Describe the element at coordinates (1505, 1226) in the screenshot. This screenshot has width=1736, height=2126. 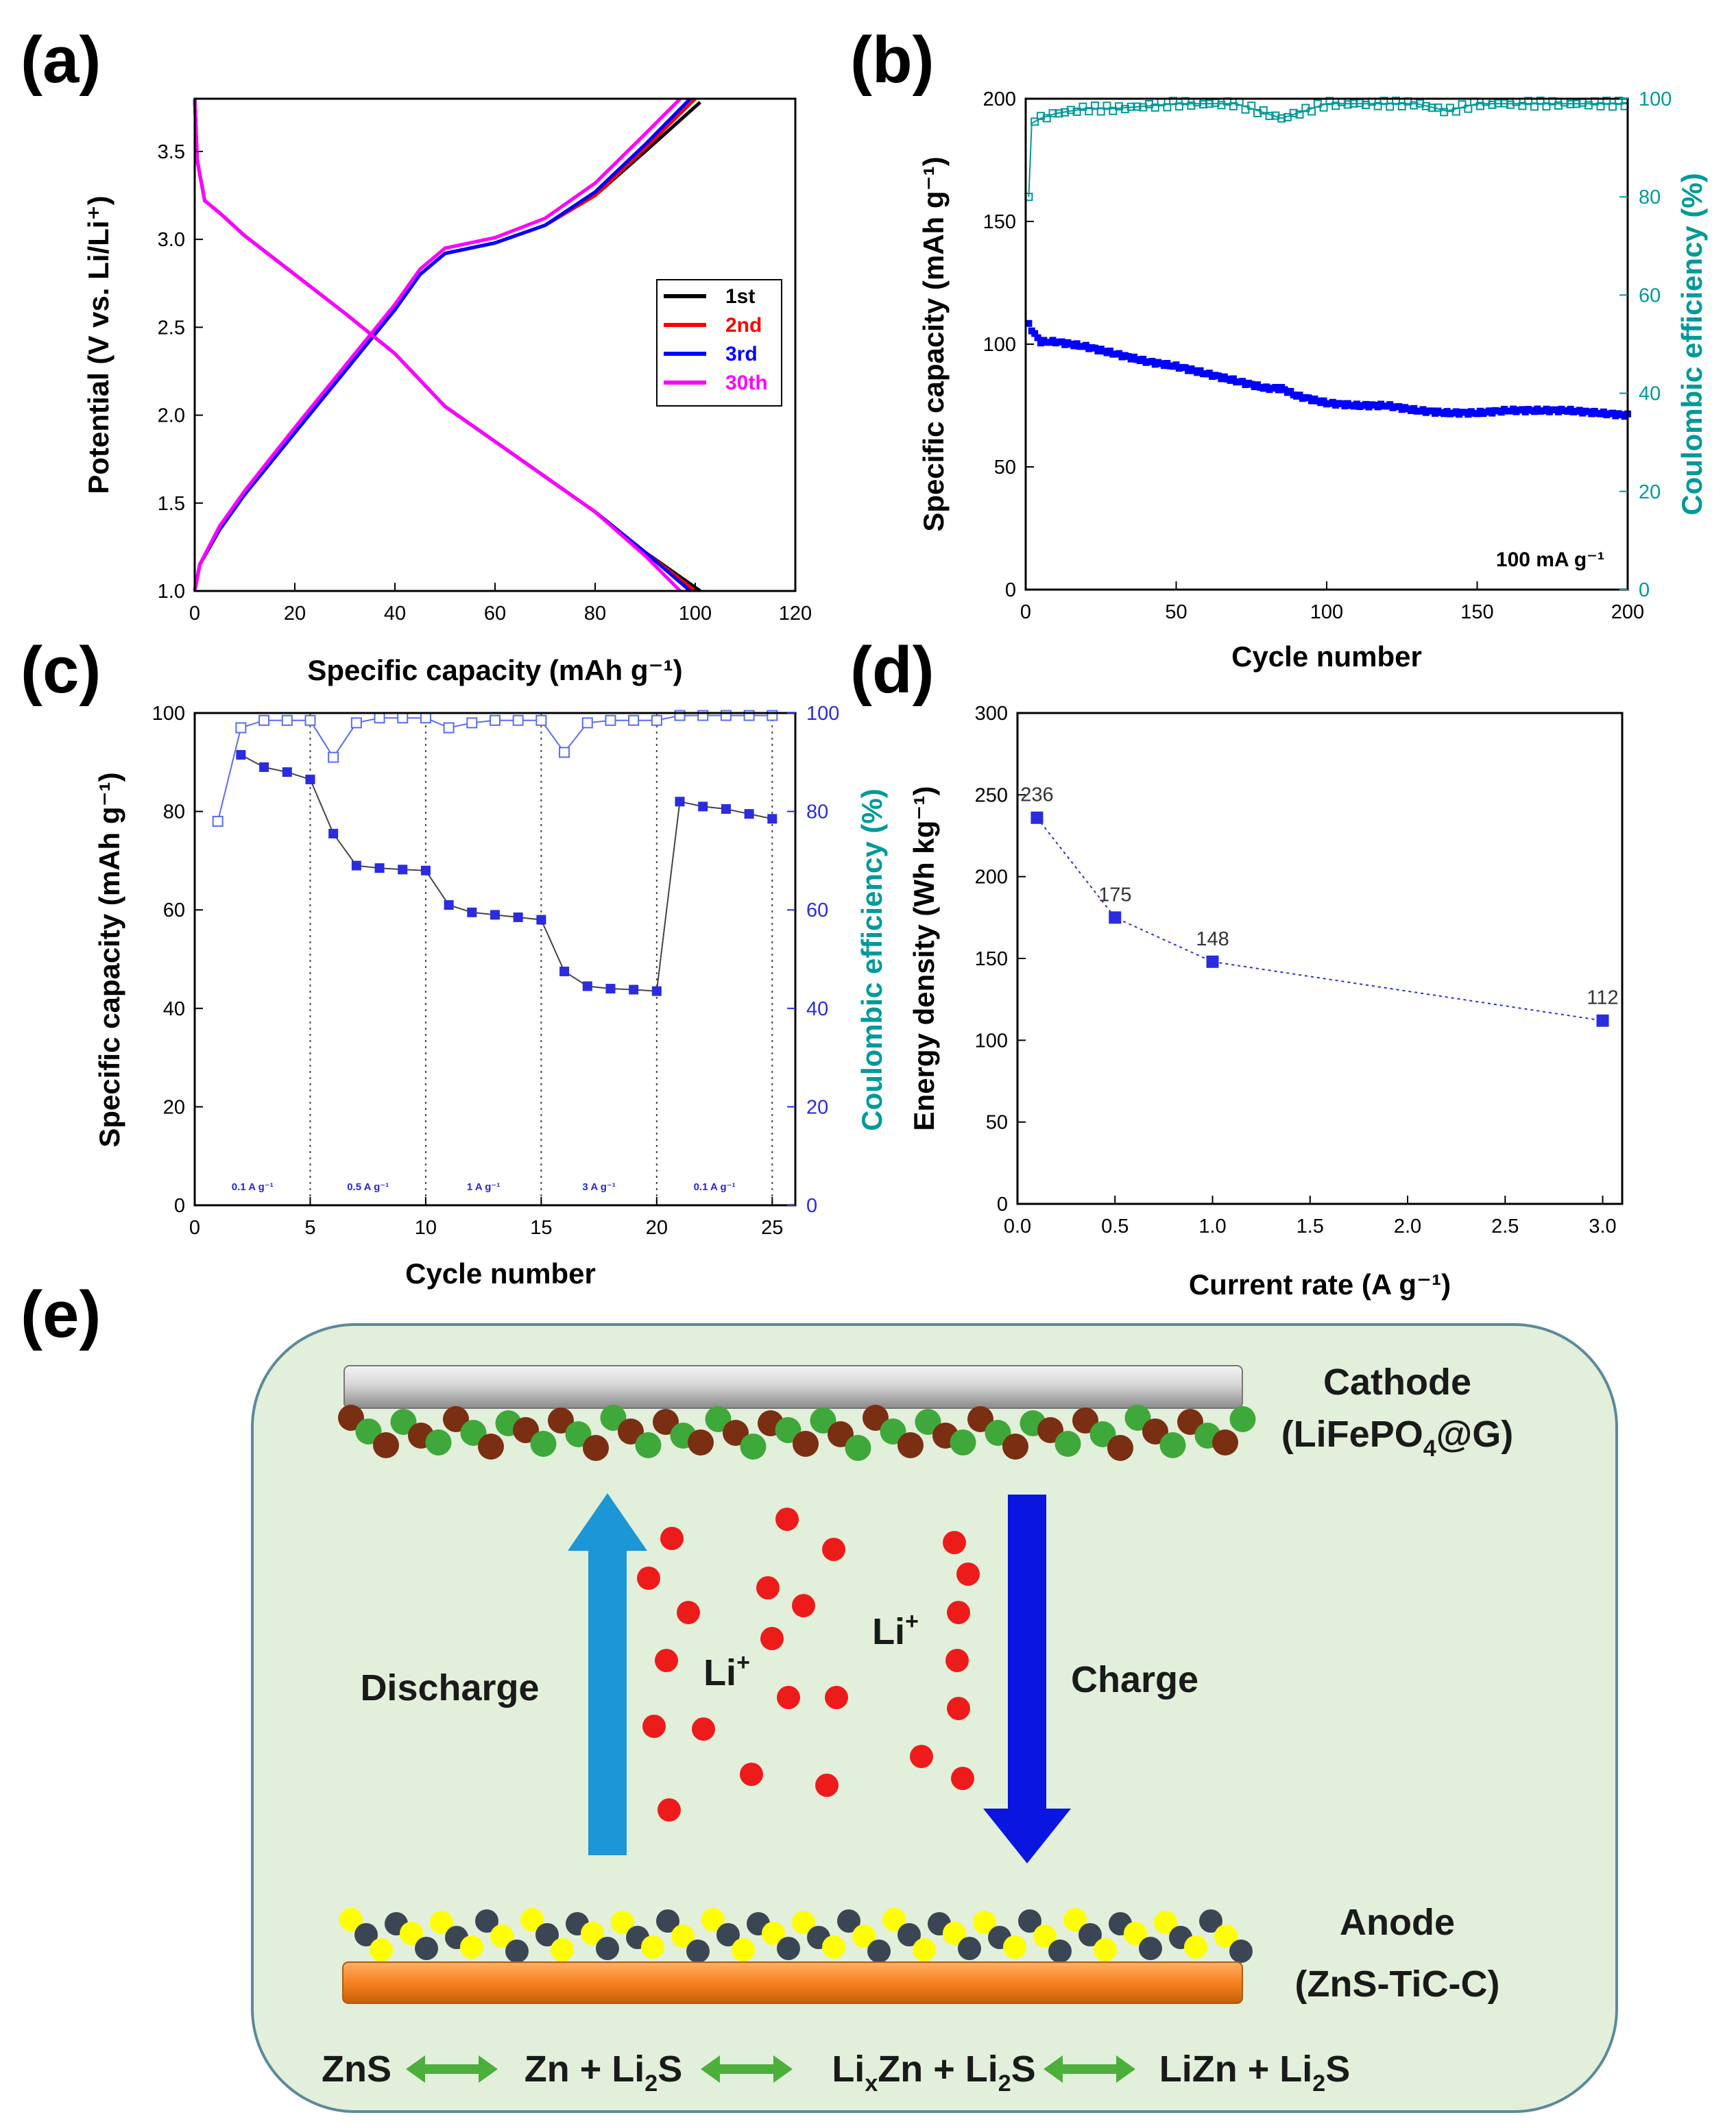
I see `chart-d-xtick-label: 2.5` at that location.